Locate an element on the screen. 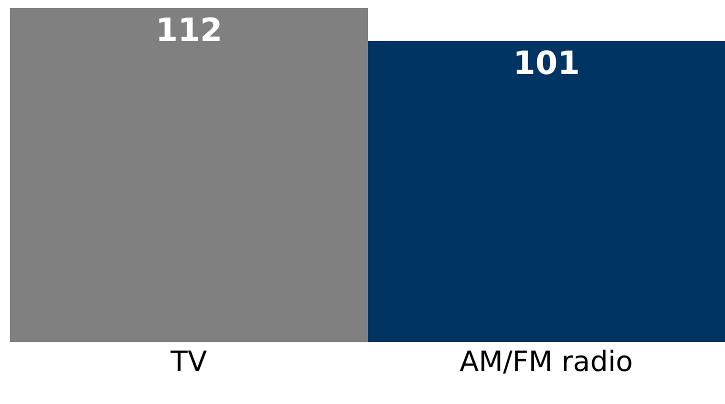  data-label: 112 is located at coordinates (189, 30).